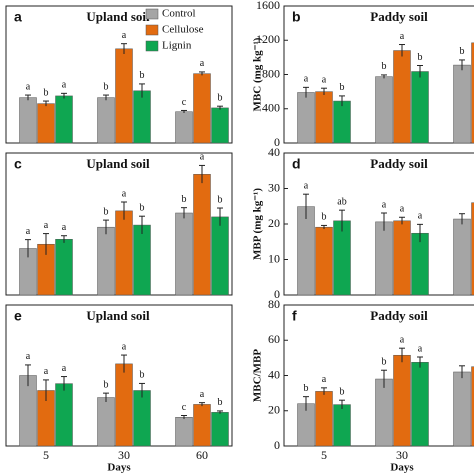  Describe the element at coordinates (18, 164) in the screenshot. I see `panel-label: c` at that location.